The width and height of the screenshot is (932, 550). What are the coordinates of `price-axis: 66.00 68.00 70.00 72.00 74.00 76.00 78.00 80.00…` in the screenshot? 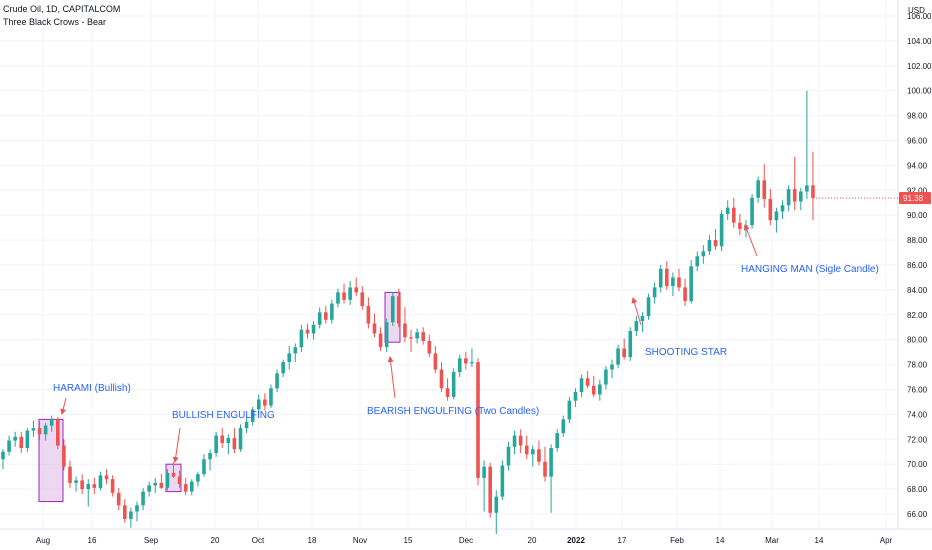 It's located at (914, 275).